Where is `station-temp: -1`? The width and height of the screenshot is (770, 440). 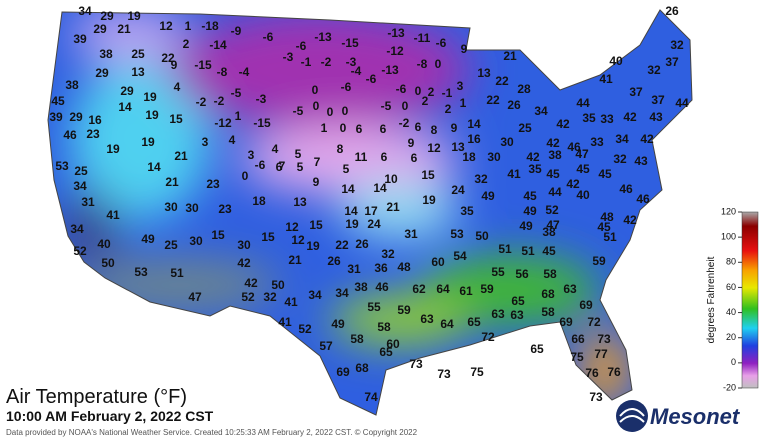 station-temp: -1 is located at coordinates (306, 62).